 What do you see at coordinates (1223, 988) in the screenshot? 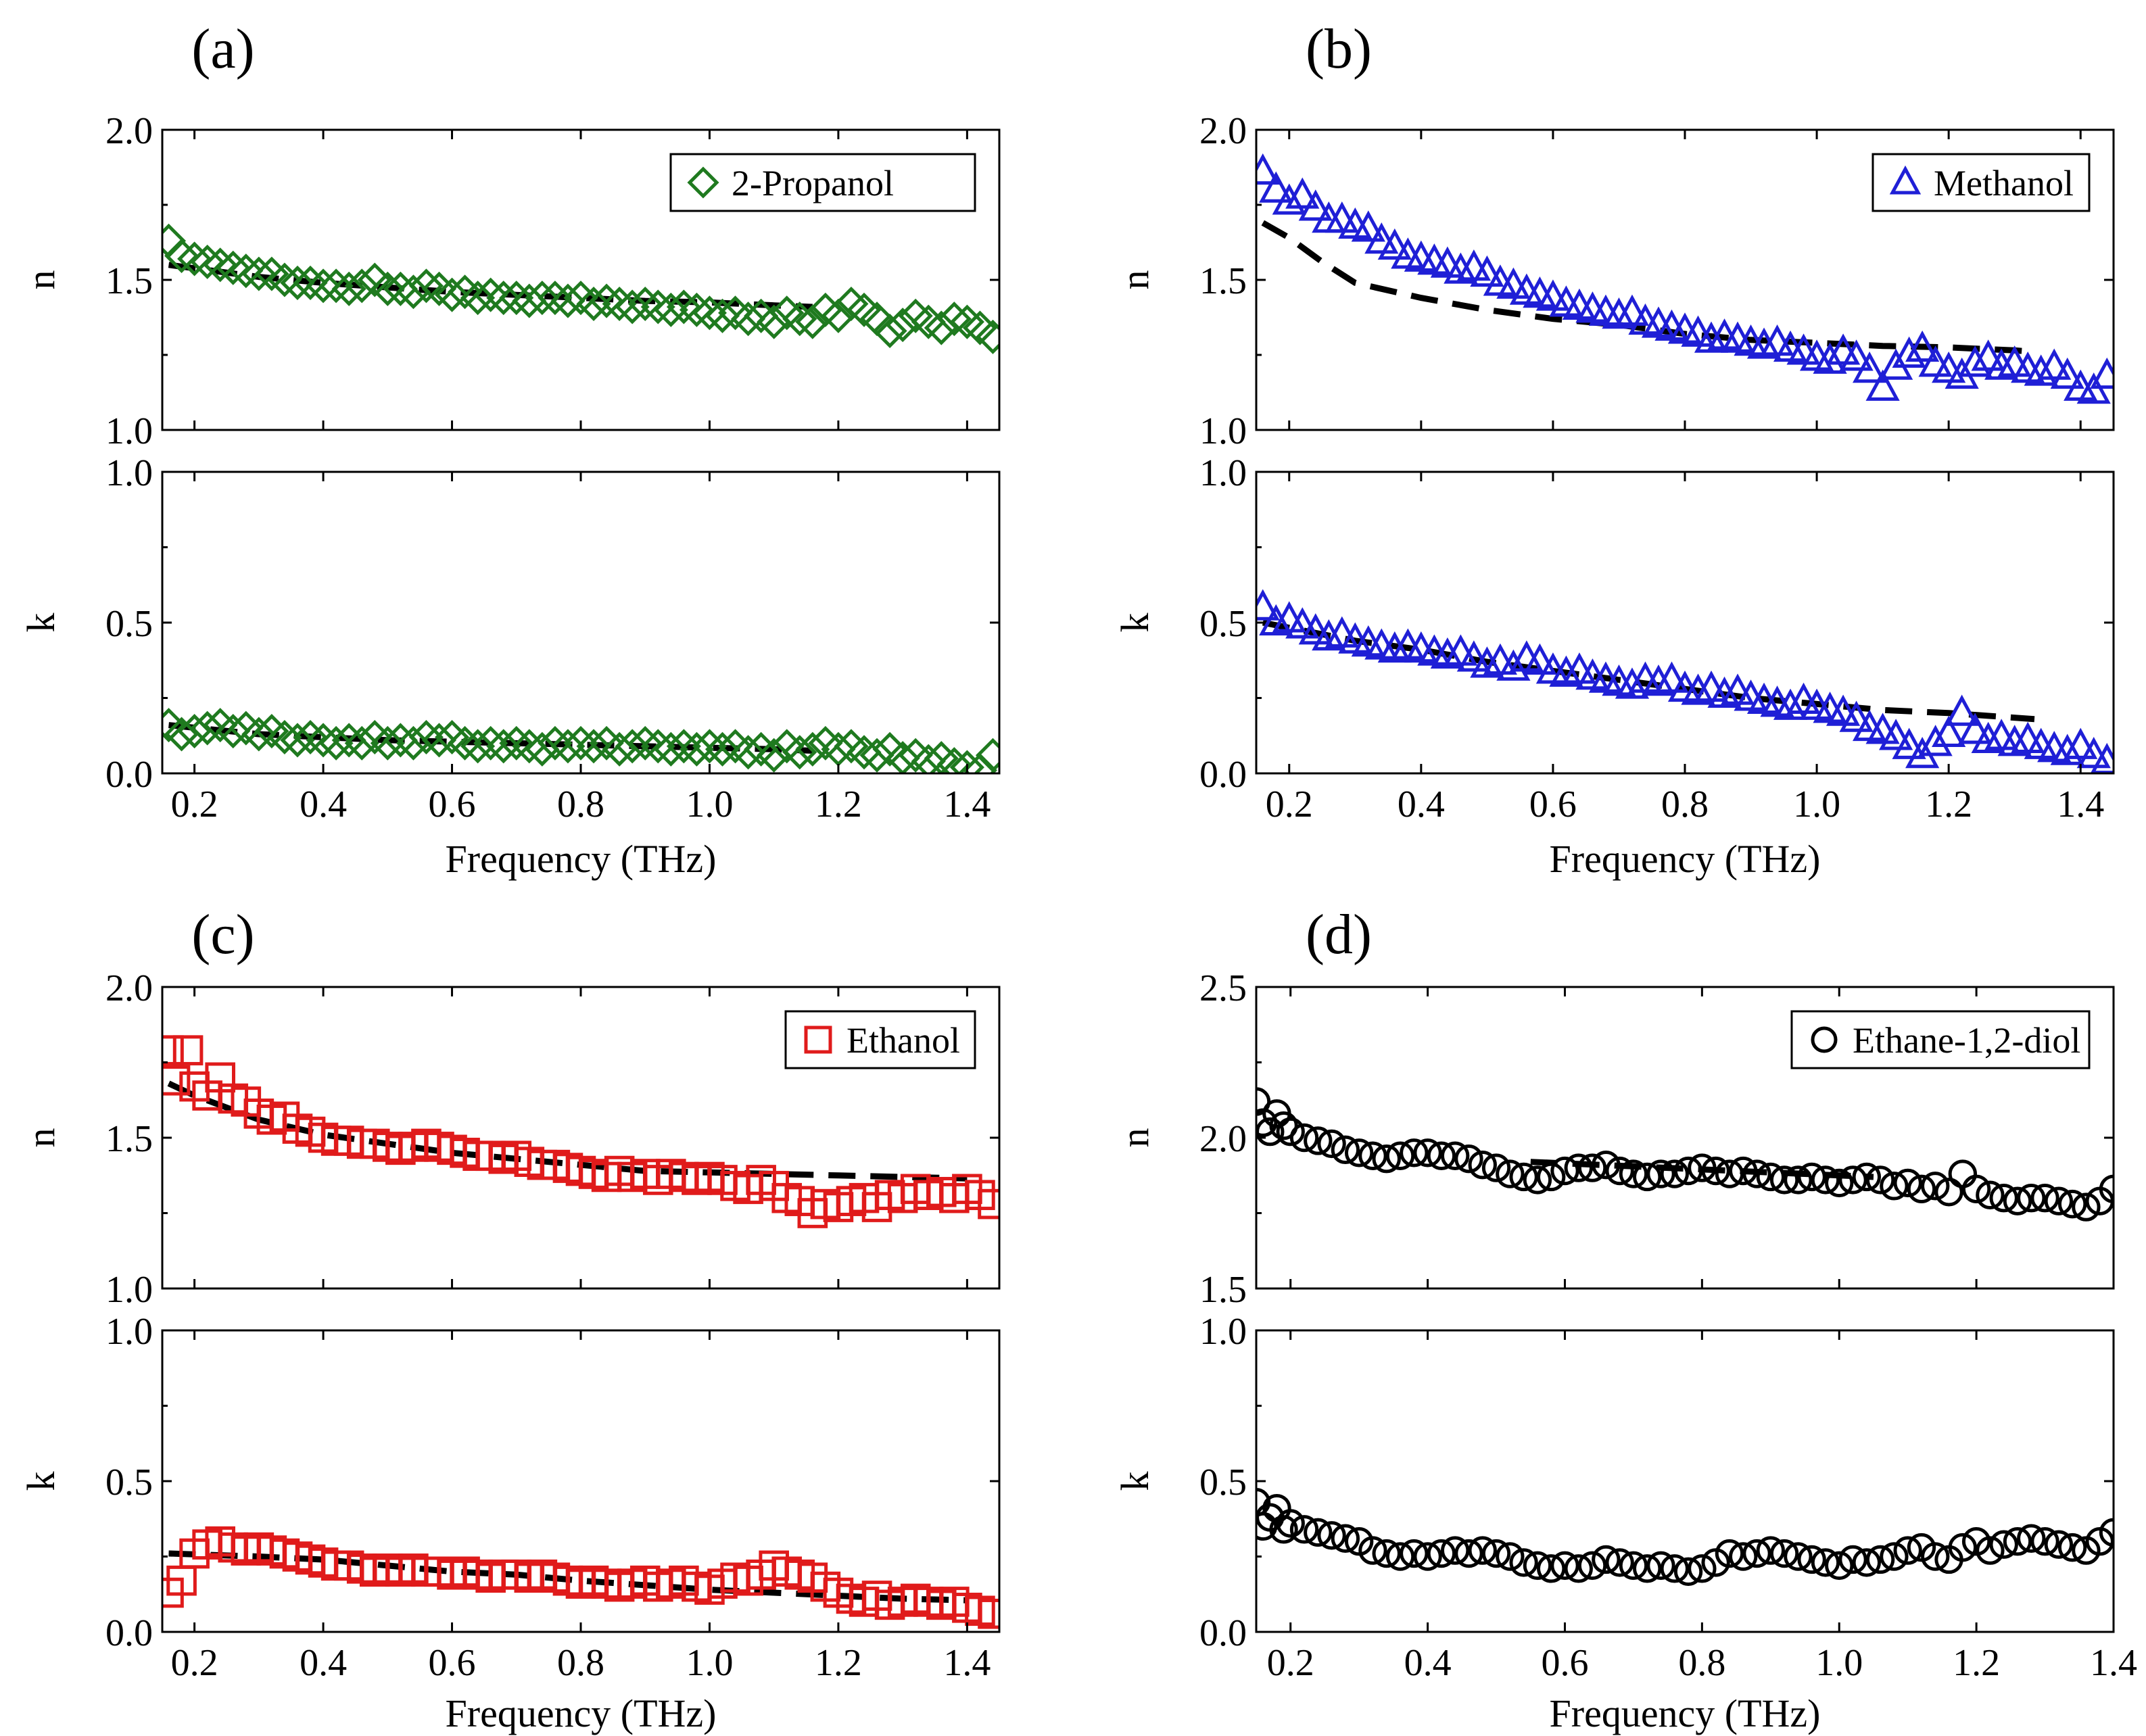
I see `y-tick-label: 2.5` at bounding box center [1223, 988].